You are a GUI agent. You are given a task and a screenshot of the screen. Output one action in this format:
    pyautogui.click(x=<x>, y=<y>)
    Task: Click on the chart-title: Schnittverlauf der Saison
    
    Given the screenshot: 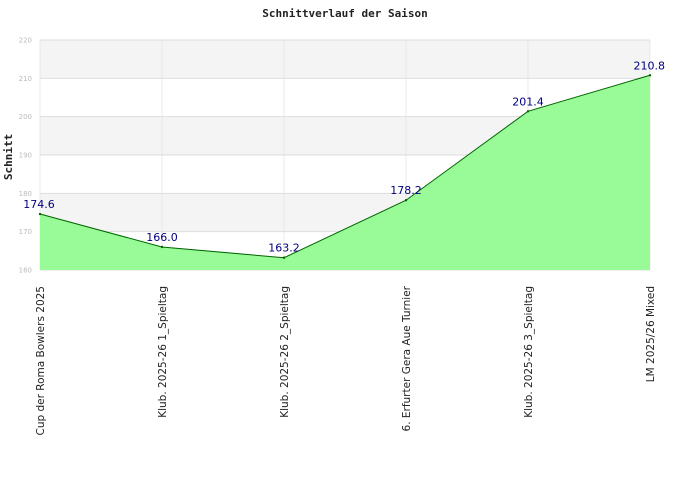 What is the action you would take?
    pyautogui.click(x=345, y=13)
    